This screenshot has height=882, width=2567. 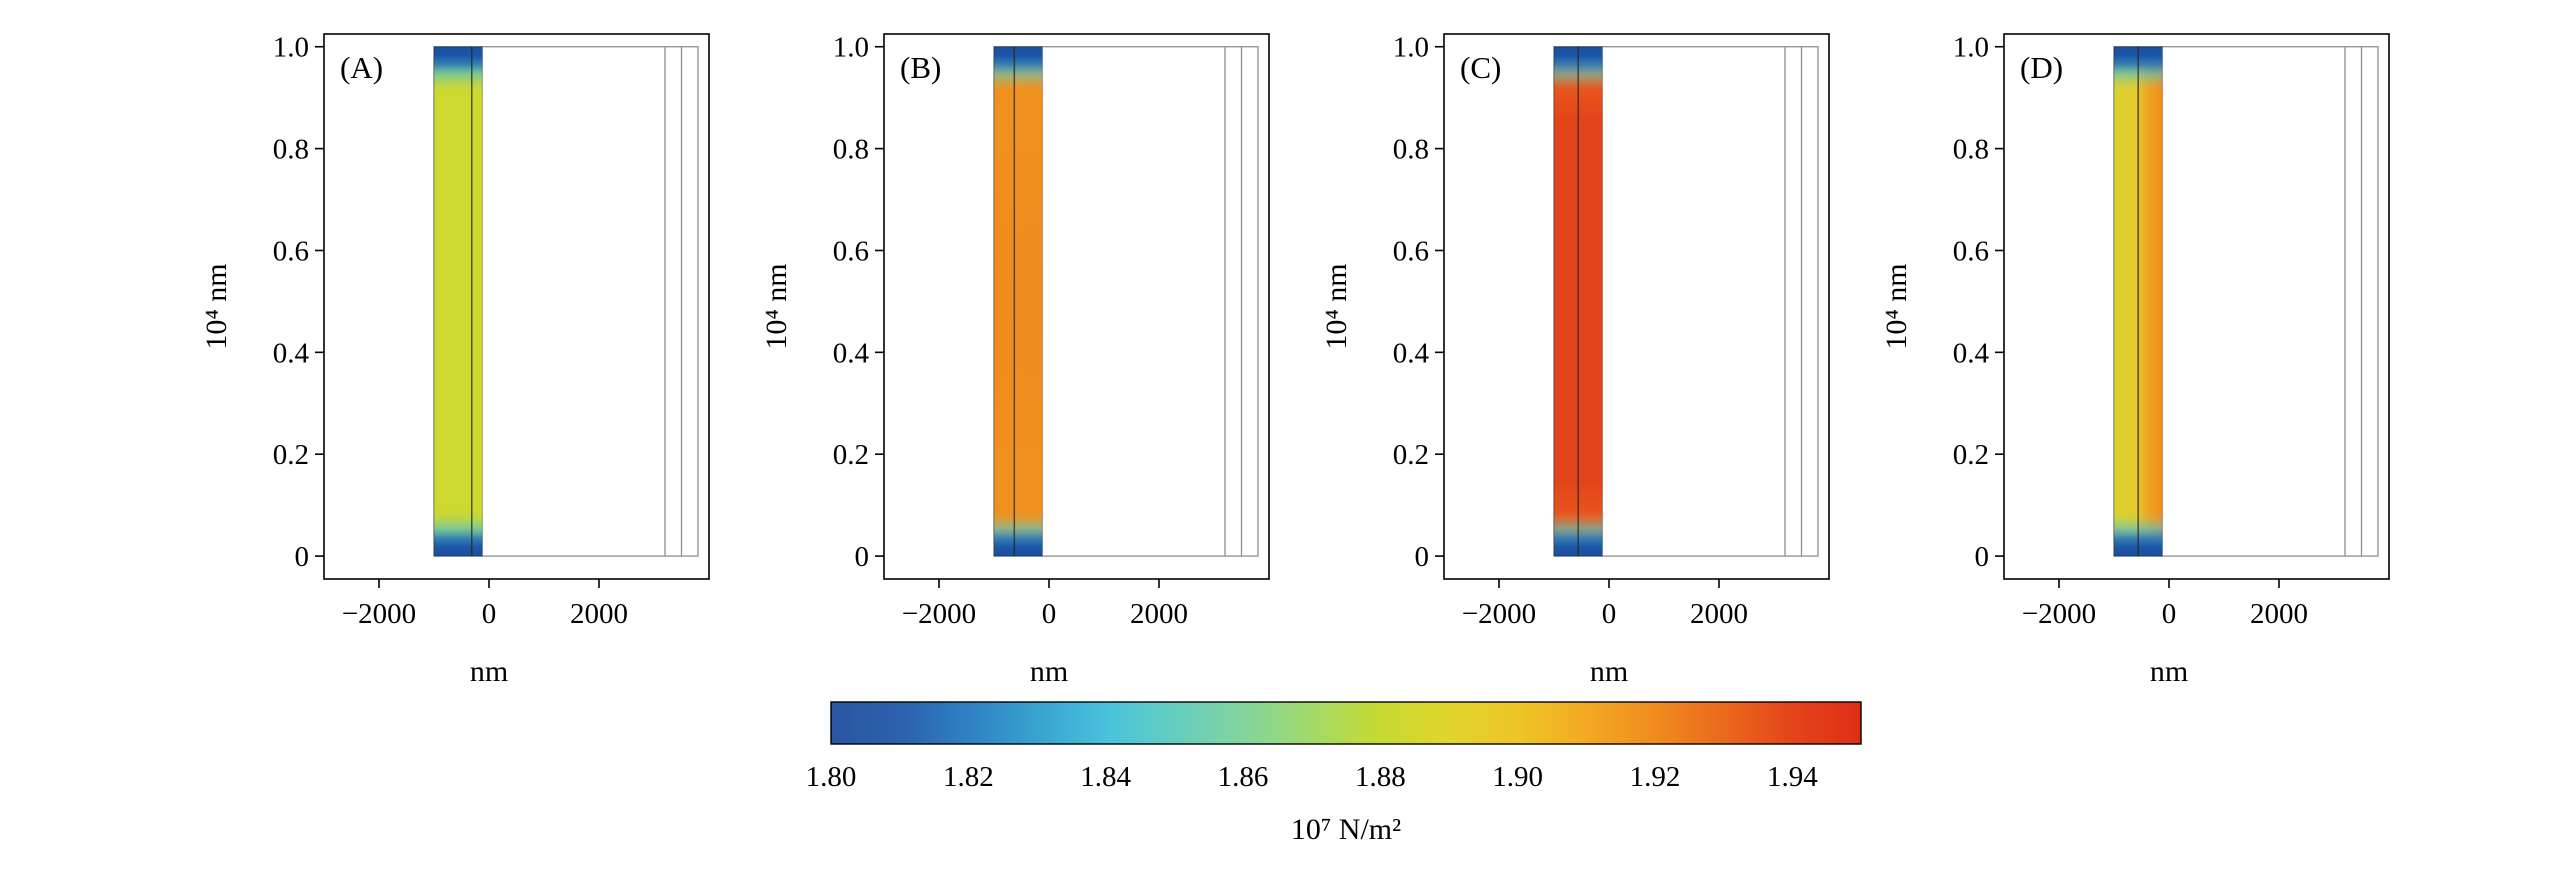 What do you see at coordinates (1517, 777) in the screenshot?
I see `colorbar-tick-label: 1.90` at bounding box center [1517, 777].